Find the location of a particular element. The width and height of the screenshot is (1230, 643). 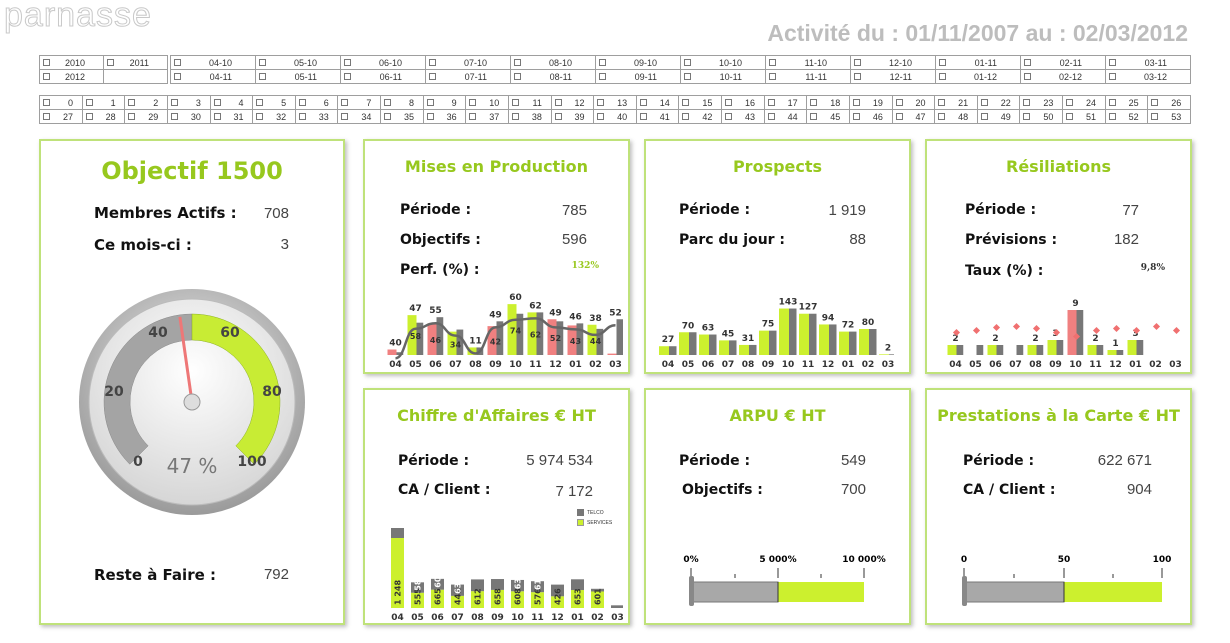

week-cell: 20 is located at coordinates (913, 102).